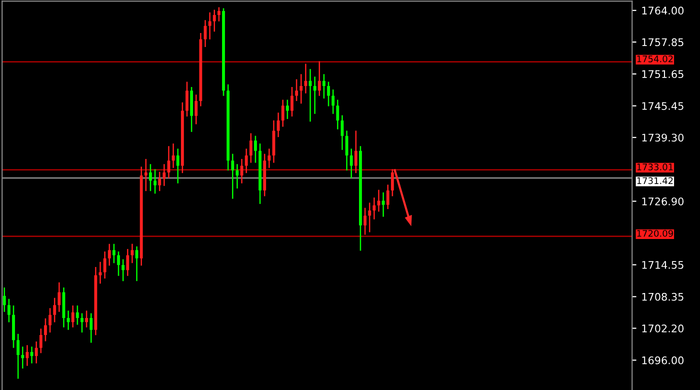 The width and height of the screenshot is (700, 390). Describe the element at coordinates (655, 180) in the screenshot. I see `ref-line-label: 1731.42` at that location.